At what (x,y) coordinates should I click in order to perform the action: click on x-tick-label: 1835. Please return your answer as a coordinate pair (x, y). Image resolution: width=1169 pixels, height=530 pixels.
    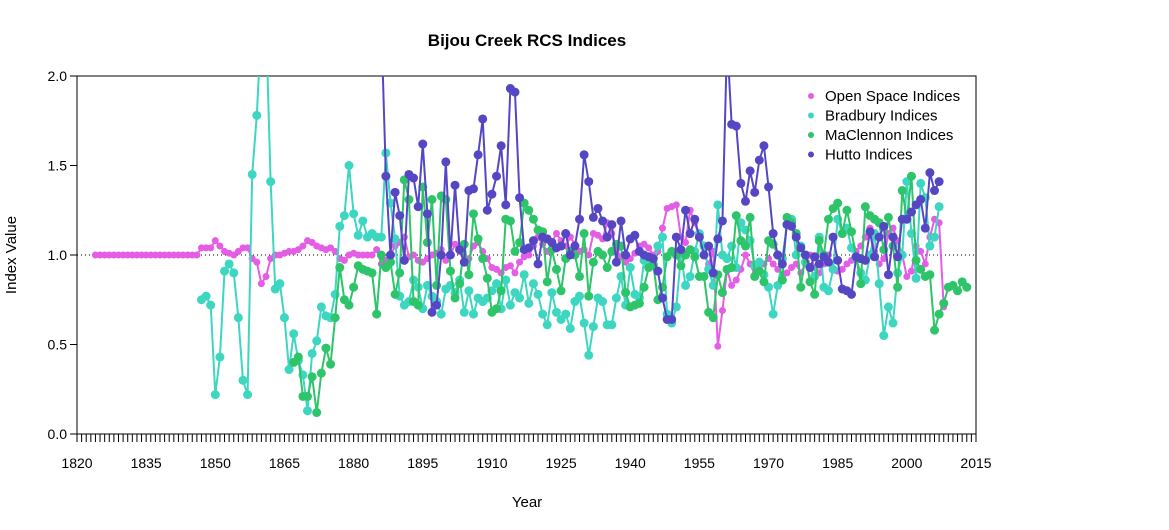
    Looking at the image, I should click on (146, 463).